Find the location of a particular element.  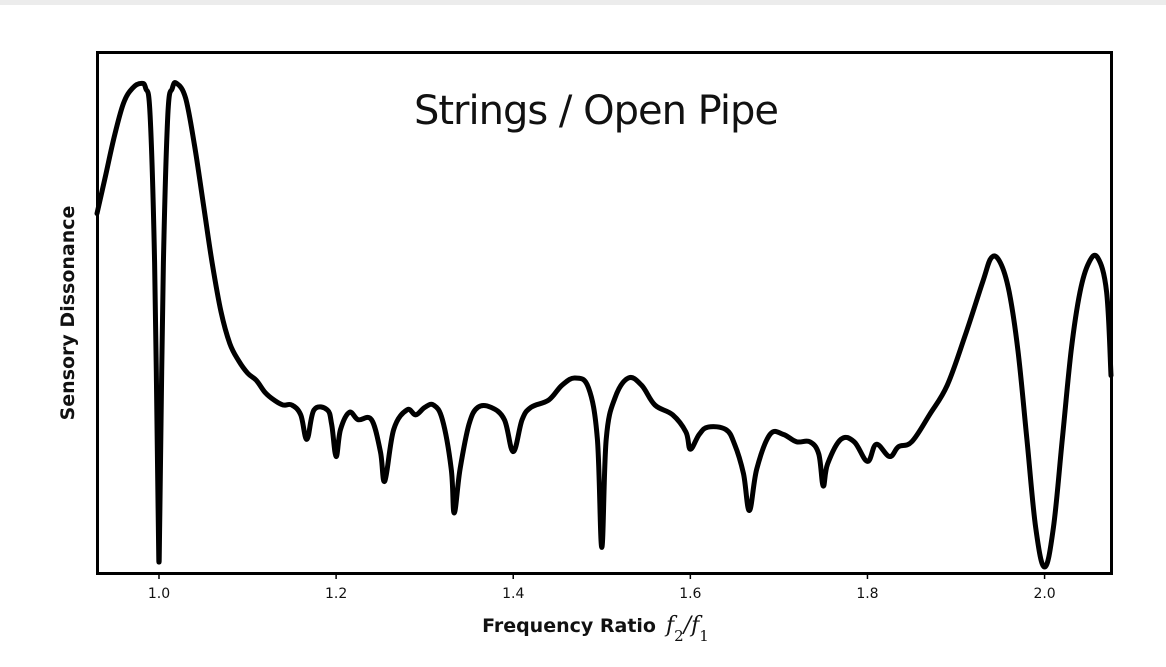

x-tick-label: 1.2 is located at coordinates (336, 594).